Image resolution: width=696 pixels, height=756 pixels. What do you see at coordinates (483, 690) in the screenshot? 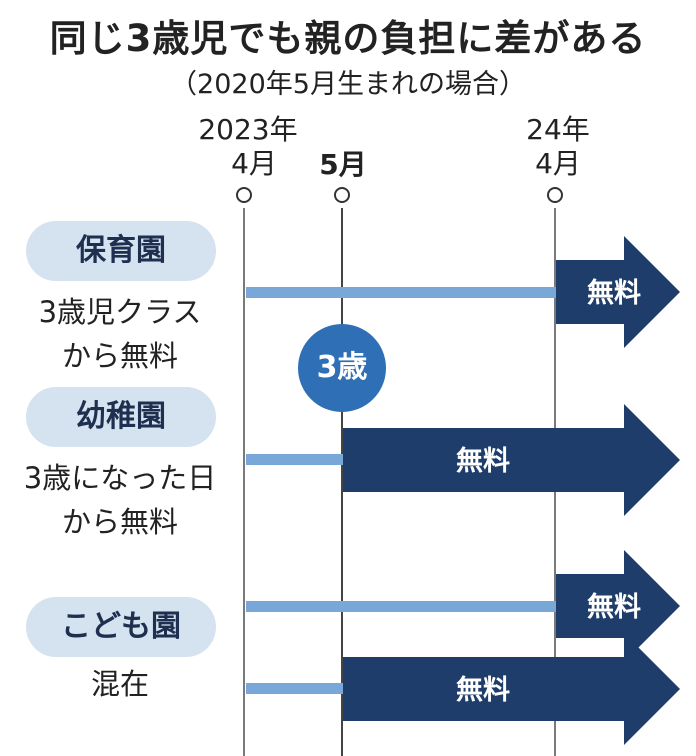
I see `row-kodomoen-free-label-2: 無料` at bounding box center [483, 690].